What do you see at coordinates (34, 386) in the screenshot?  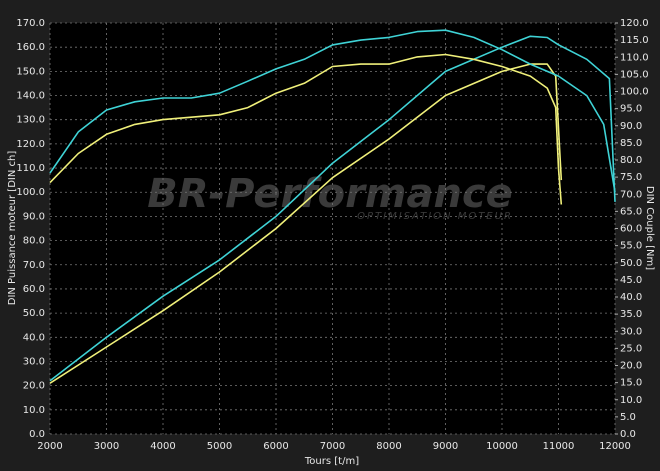 I see `y-tick-label: 20.0` at bounding box center [34, 386].